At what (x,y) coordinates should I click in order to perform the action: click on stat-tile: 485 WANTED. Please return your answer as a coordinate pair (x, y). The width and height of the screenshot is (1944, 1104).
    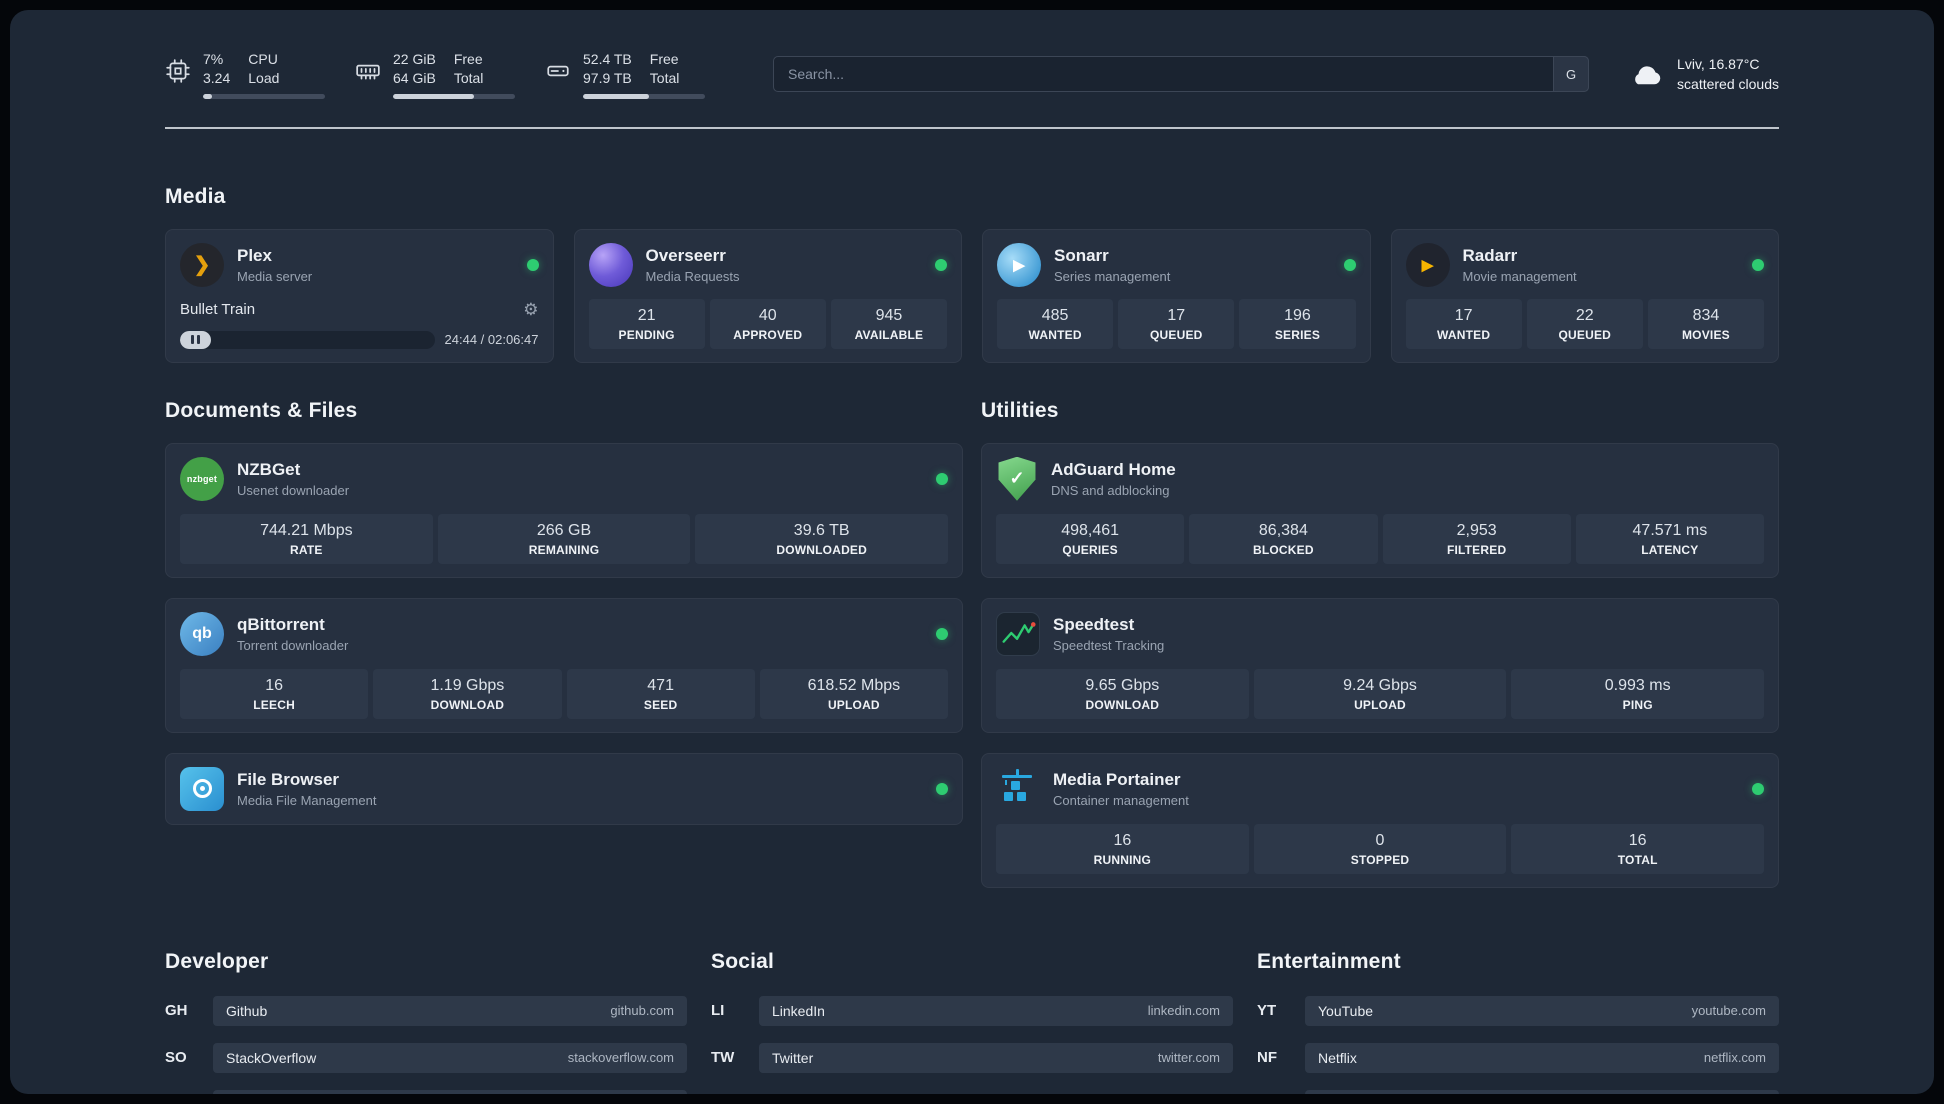
    Looking at the image, I should click on (1055, 323).